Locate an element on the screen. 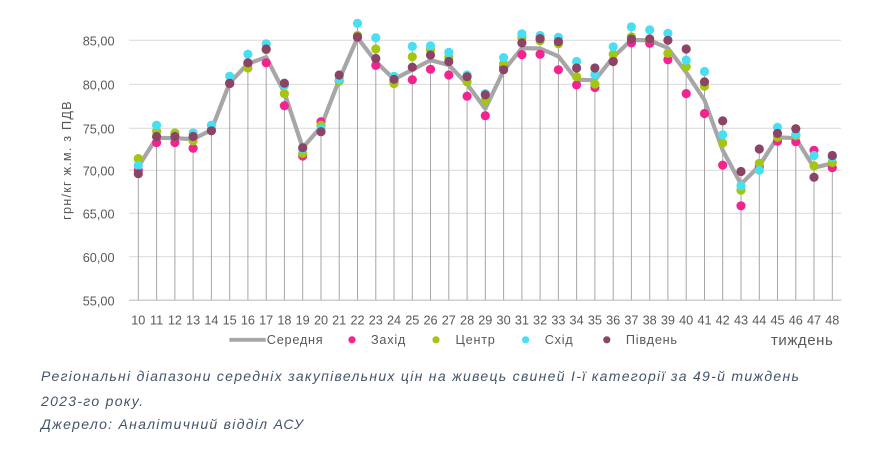 The width and height of the screenshot is (884, 472). svg-text: 13 is located at coordinates (193, 320).